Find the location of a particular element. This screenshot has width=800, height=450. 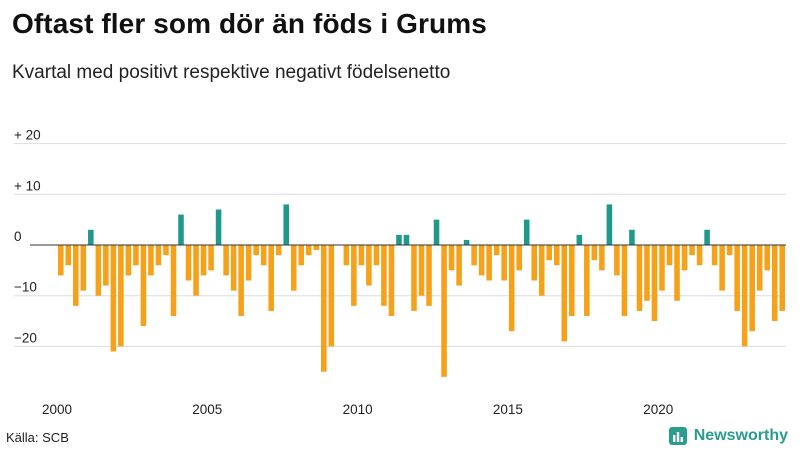

y-tick-label: −20 is located at coordinates (25, 337).